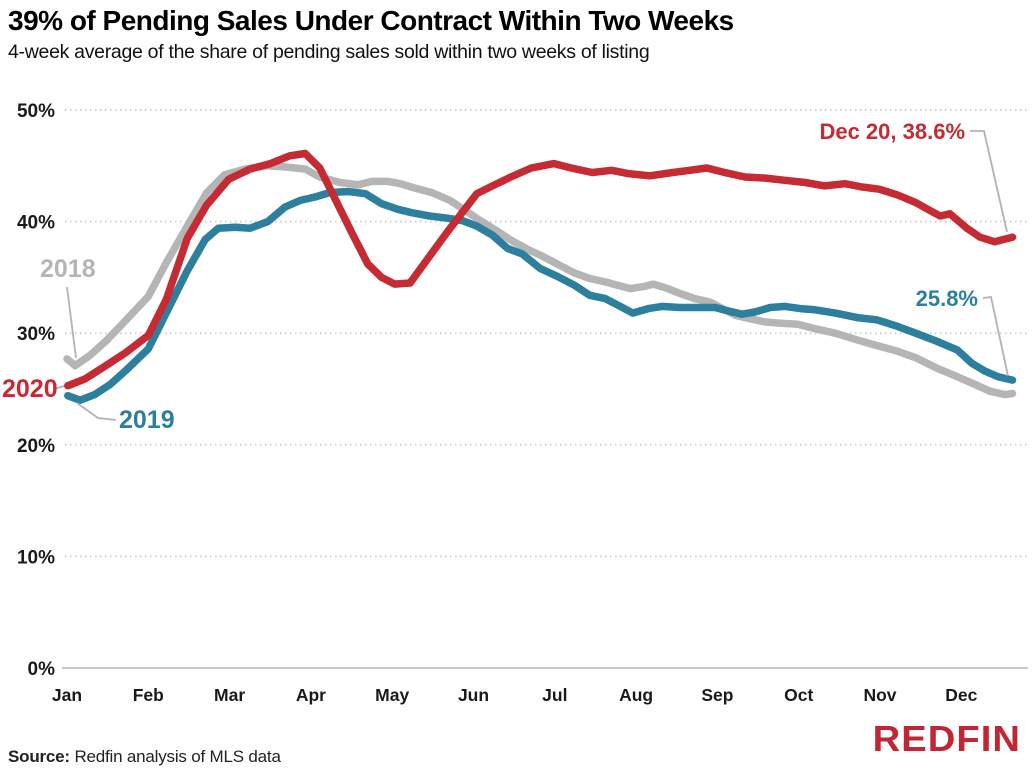  I want to click on callout-line-label258, so click(995, 336).